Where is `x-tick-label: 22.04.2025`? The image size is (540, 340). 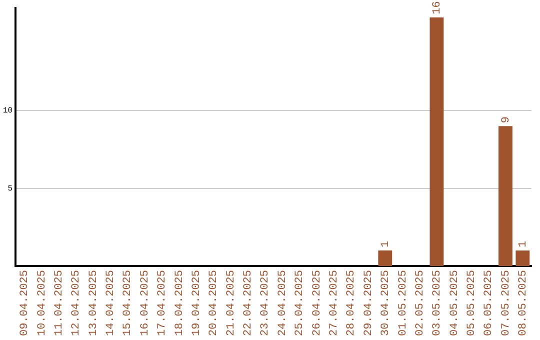 x-tick-label: 22.04.2025 is located at coordinates (248, 303).